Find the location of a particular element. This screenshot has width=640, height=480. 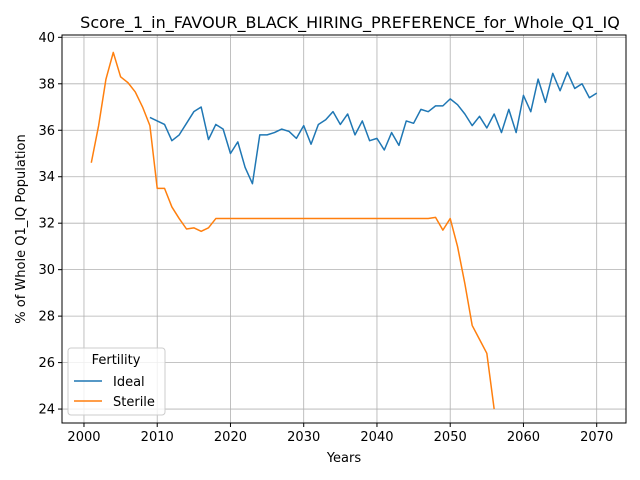

y-tick-label: 30 is located at coordinates (46, 270).